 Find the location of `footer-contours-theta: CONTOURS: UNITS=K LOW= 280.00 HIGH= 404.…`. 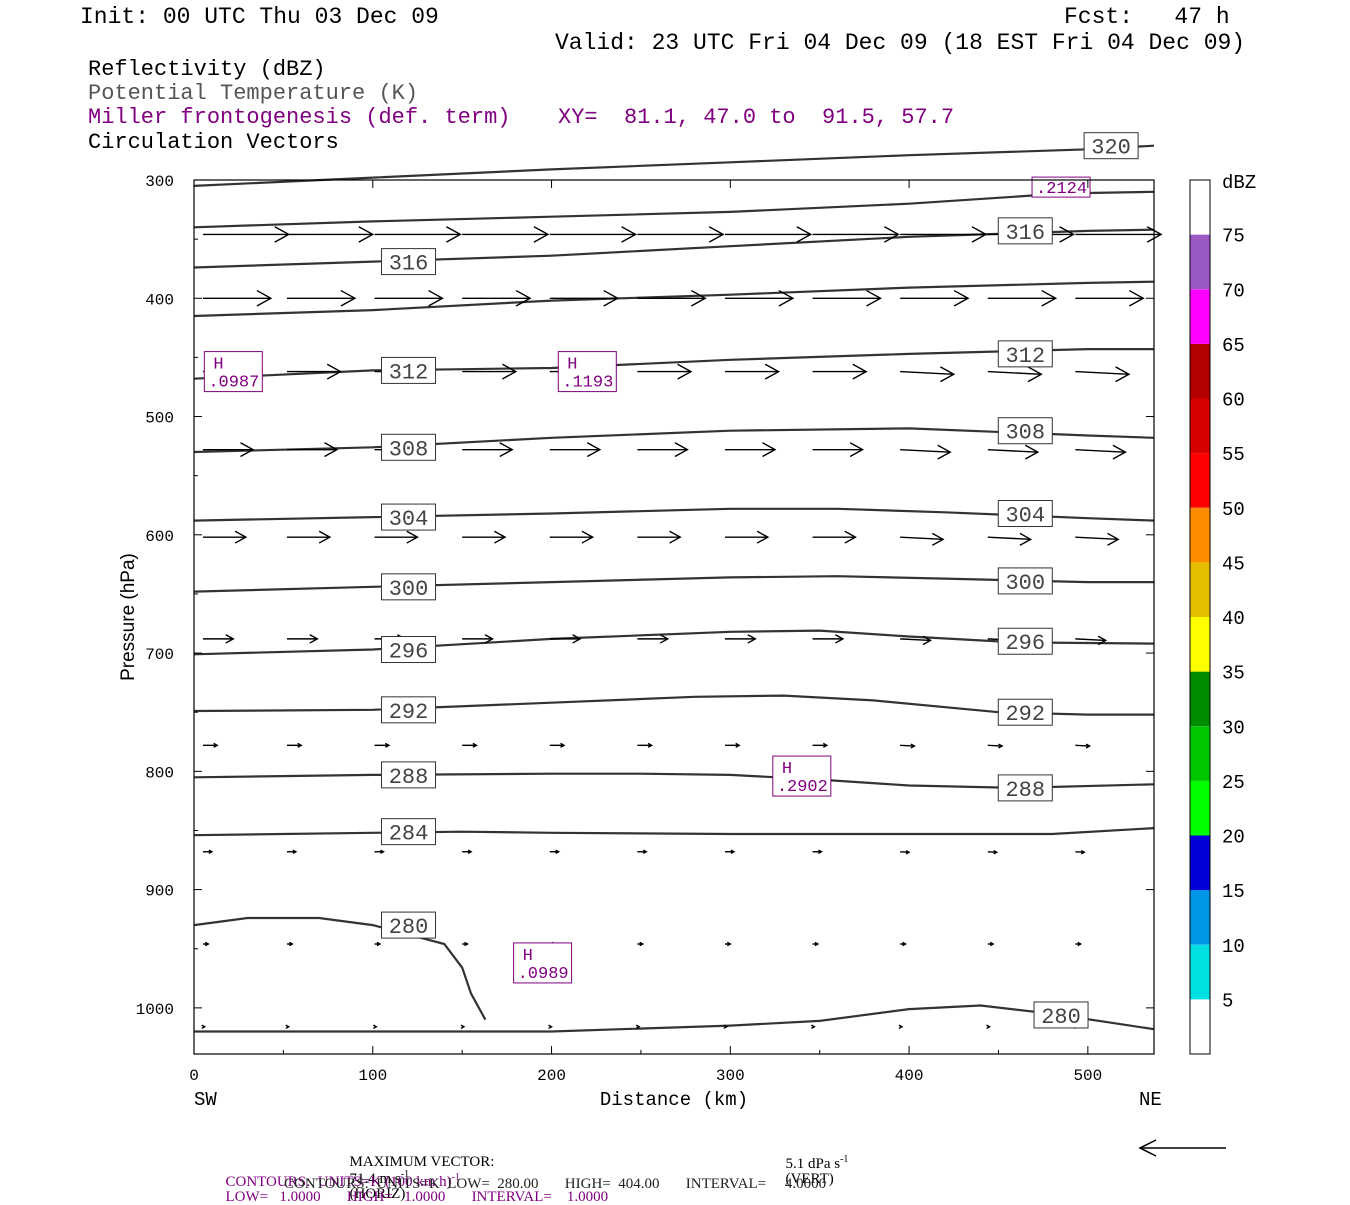

footer-contours-theta: CONTOURS: UNITS=K LOW= 280.00 HIGH= 404.… is located at coordinates (555, 1184).